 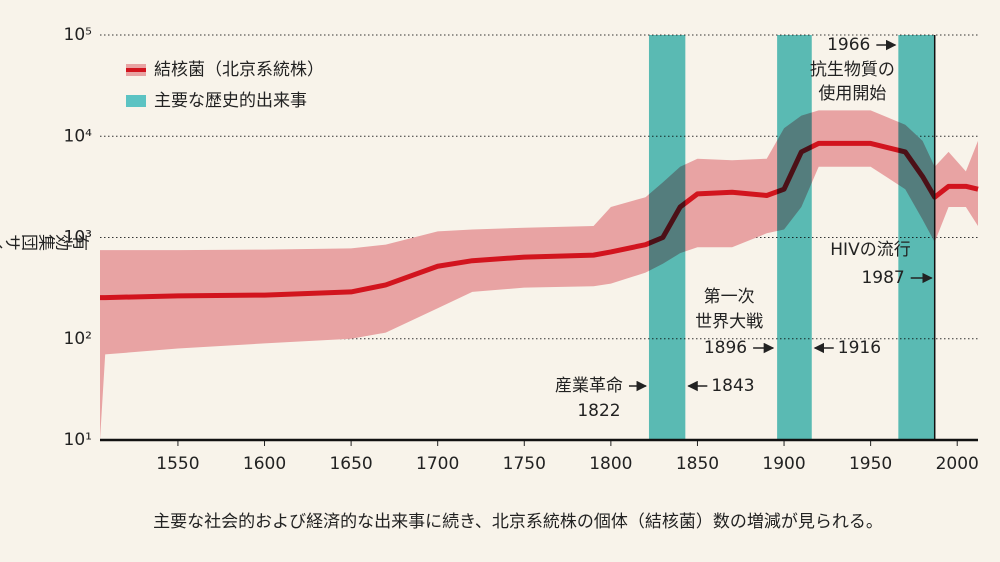 I want to click on legend-swatch, so click(x=136, y=101).